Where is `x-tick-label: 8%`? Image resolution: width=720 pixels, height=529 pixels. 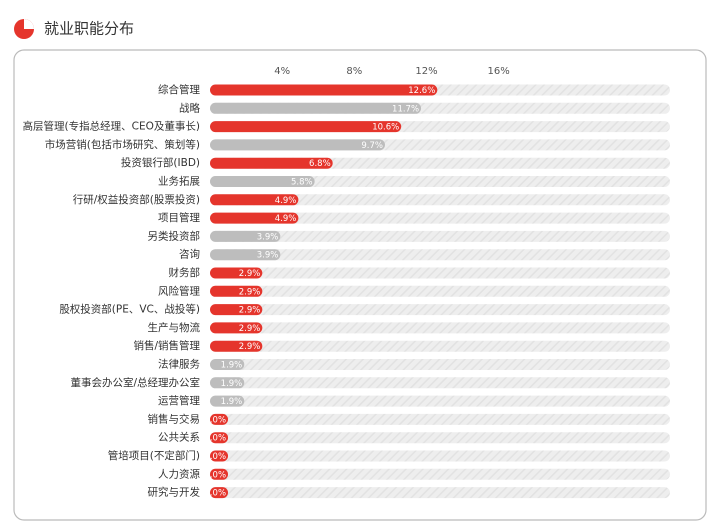 x-tick-label: 8% is located at coordinates (354, 71).